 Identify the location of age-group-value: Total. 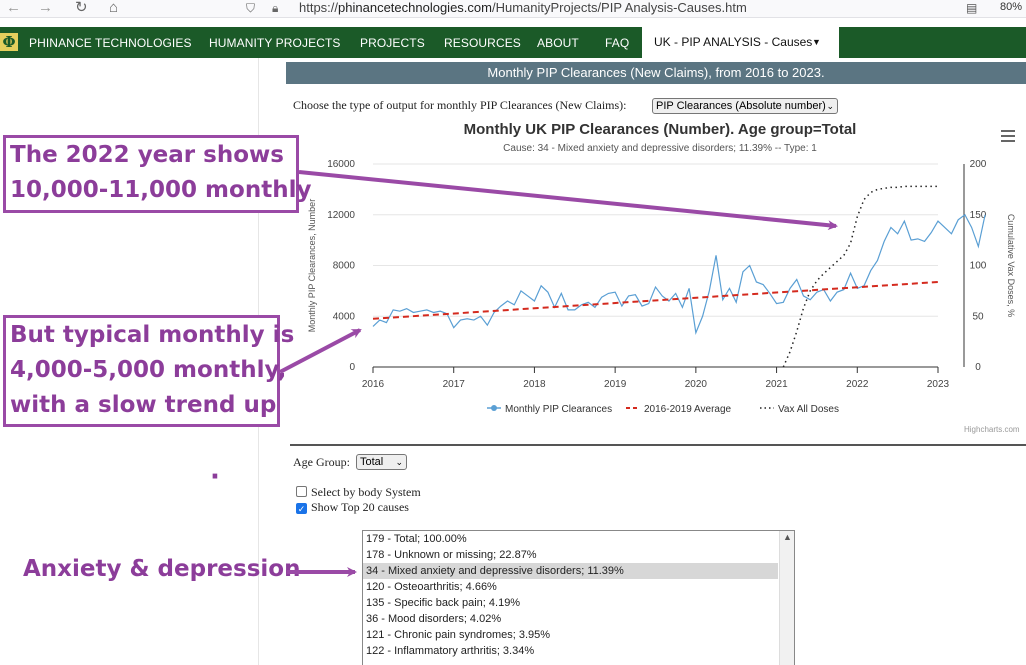
(372, 462).